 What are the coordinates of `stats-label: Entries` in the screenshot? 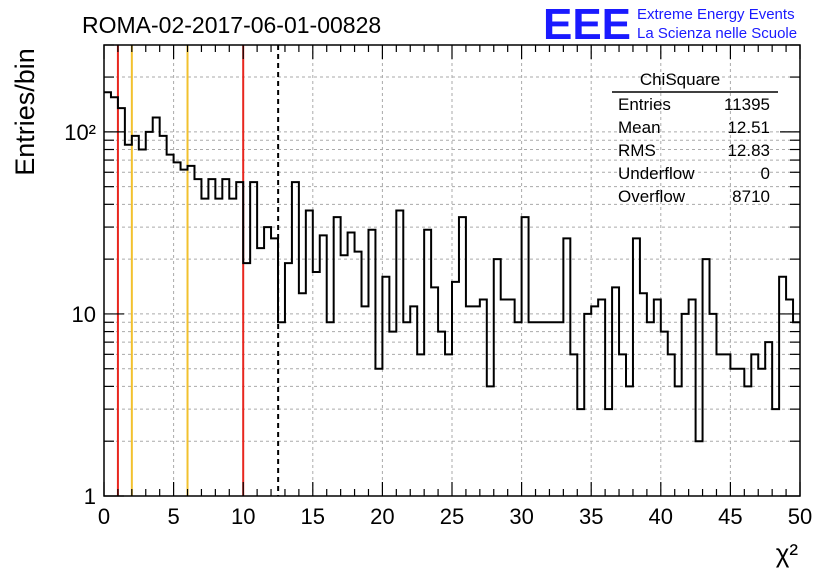 It's located at (644, 104).